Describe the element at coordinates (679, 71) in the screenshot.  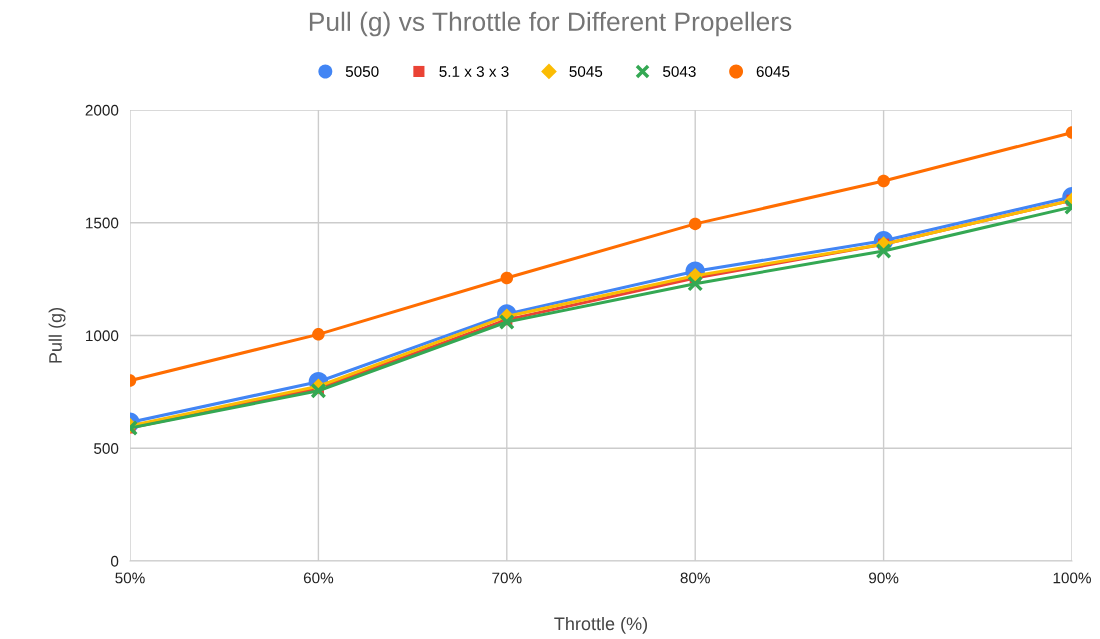
I see `legend-label: 5043` at that location.